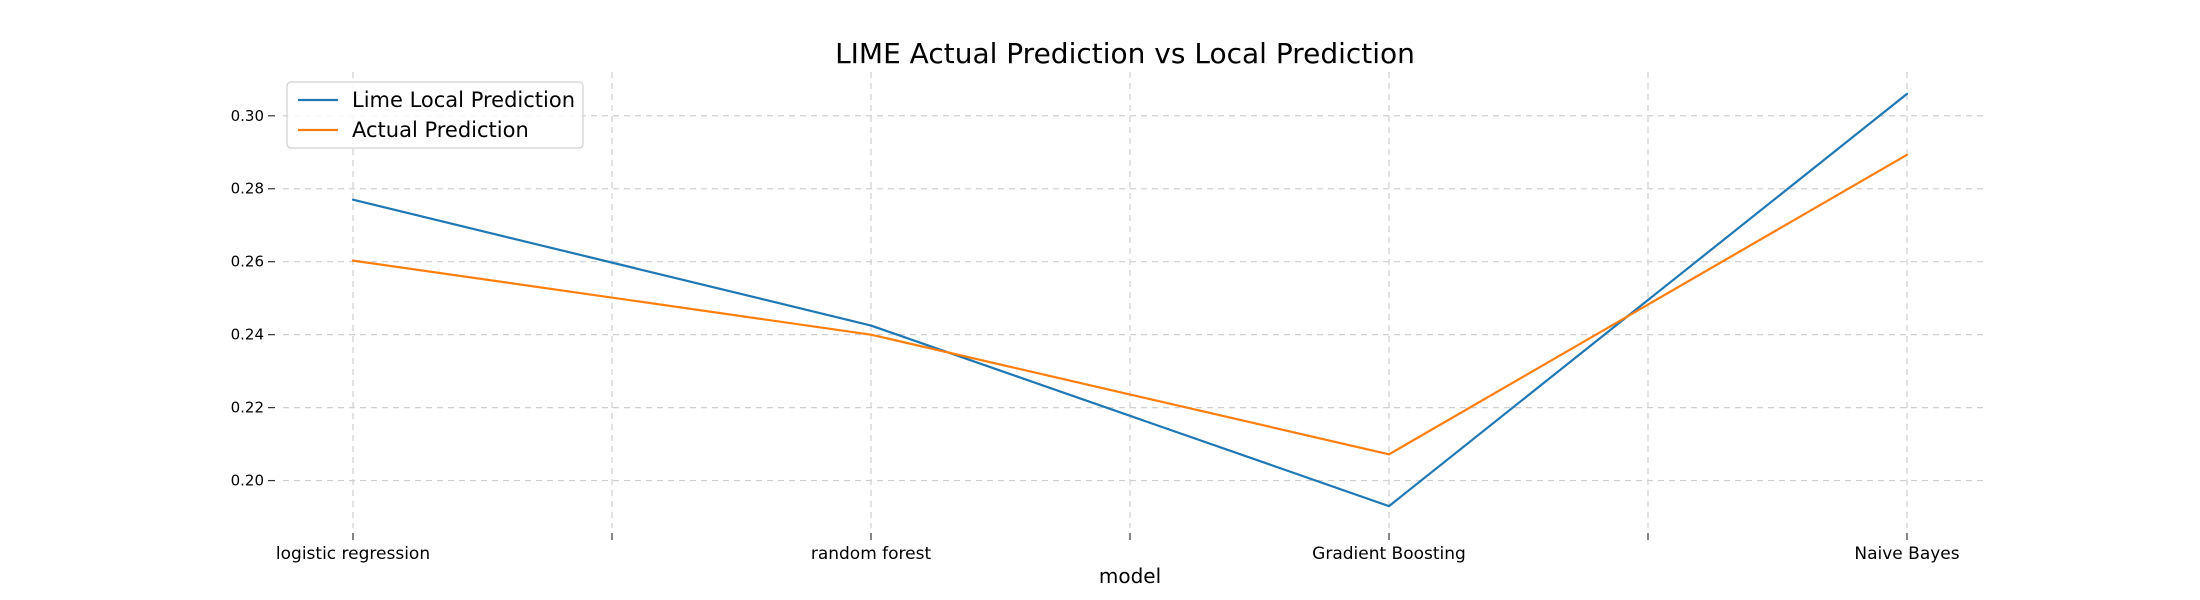 The height and width of the screenshot is (600, 2200). What do you see at coordinates (247, 335) in the screenshot?
I see `y-tick-label: 0.24` at bounding box center [247, 335].